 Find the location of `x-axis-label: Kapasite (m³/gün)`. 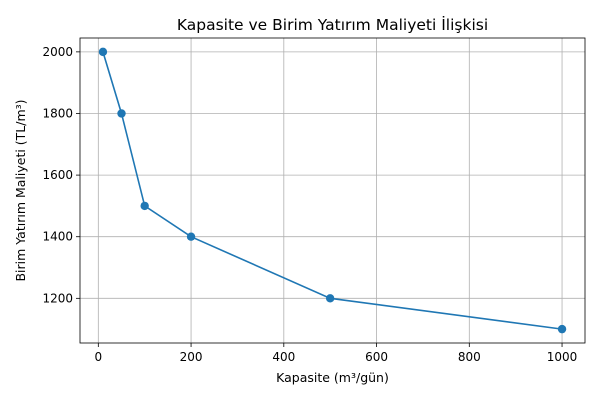

x-axis-label: Kapasite (m³/gün) is located at coordinates (332, 377).